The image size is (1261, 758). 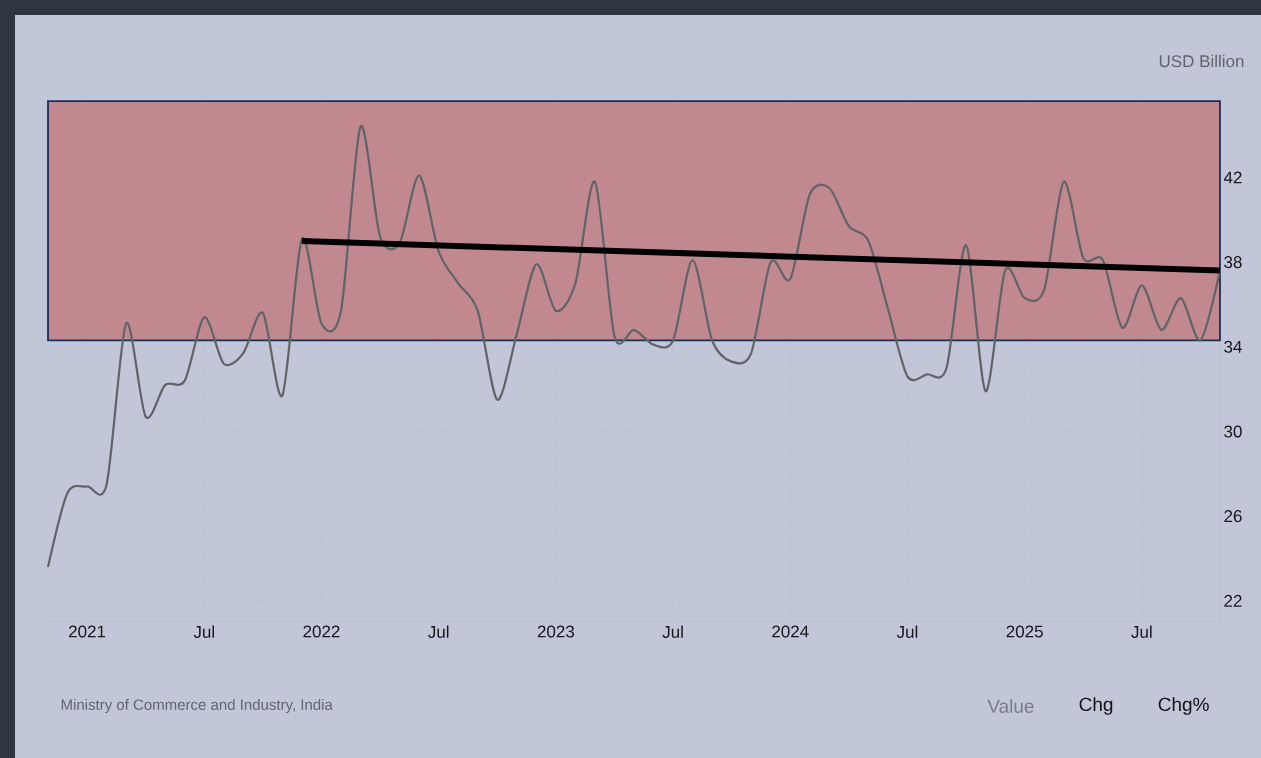 What do you see at coordinates (1010, 706) in the screenshot?
I see `text: Value` at bounding box center [1010, 706].